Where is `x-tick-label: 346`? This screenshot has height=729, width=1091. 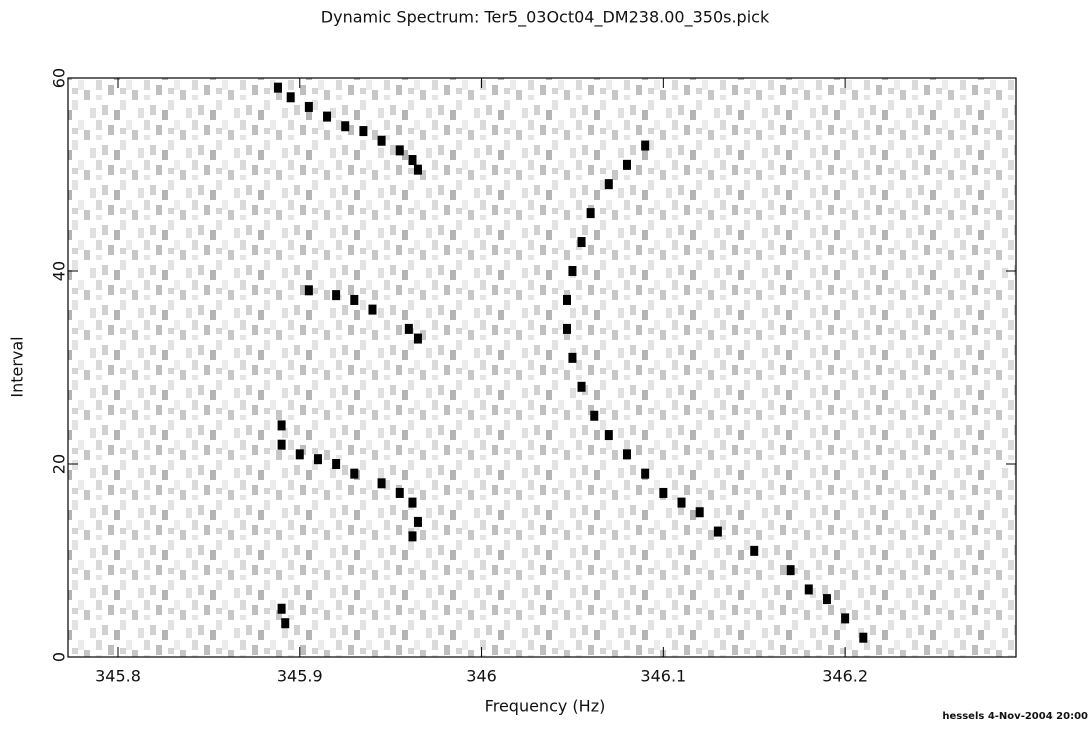 x-tick-label: 346 is located at coordinates (481, 676).